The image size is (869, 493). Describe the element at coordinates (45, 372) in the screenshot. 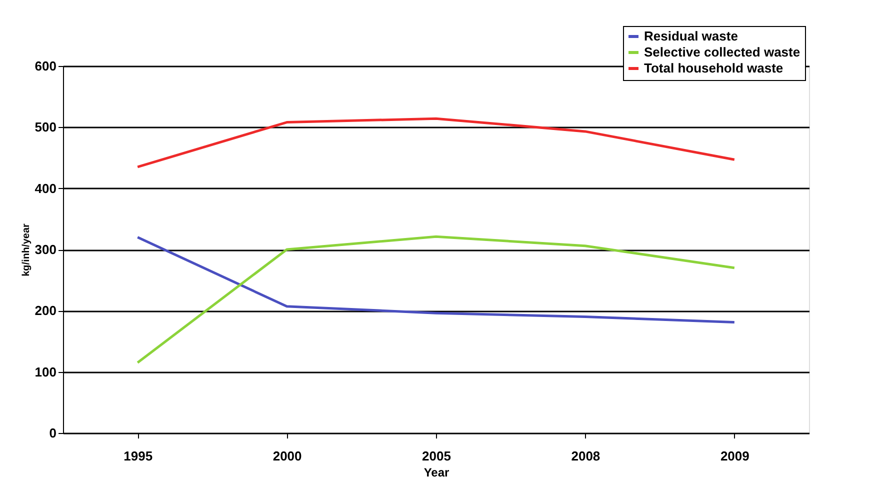

I see `y-tick-label: 100` at that location.